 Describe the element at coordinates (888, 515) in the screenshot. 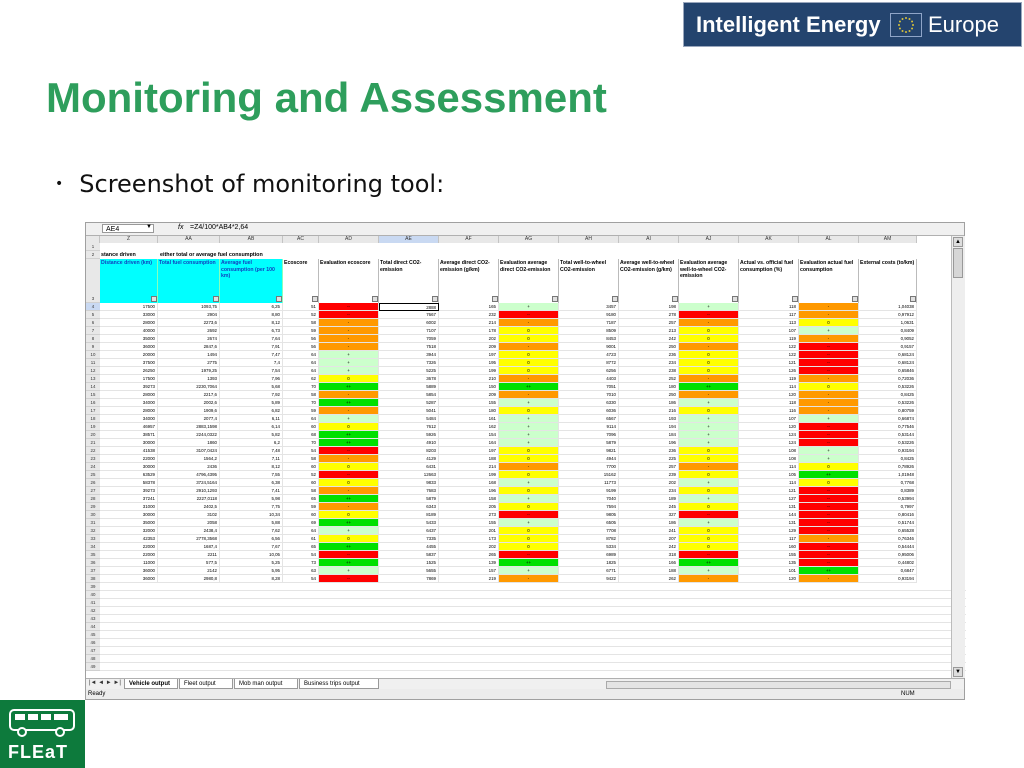

I see `cell-am: 0,80416` at that location.